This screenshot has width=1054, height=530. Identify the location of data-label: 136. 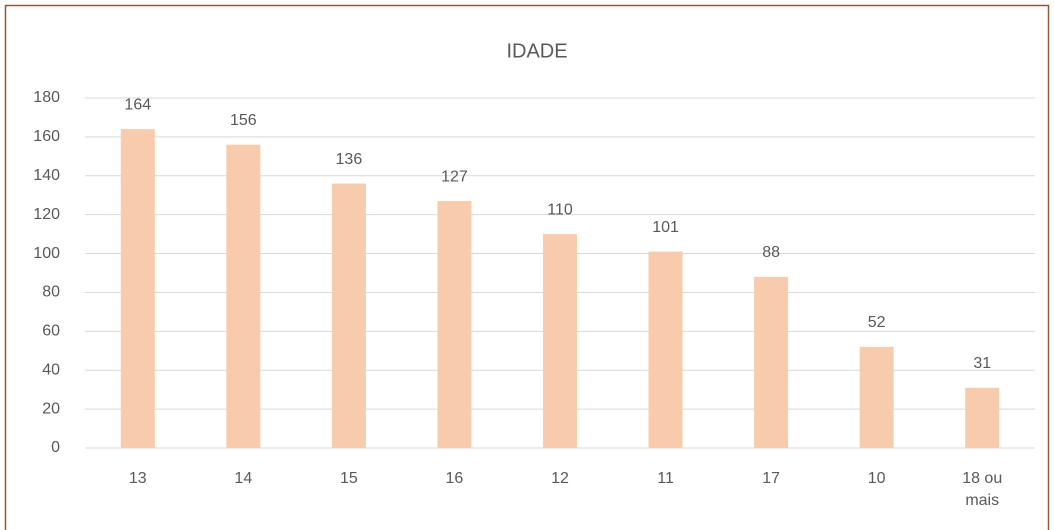
(349, 159).